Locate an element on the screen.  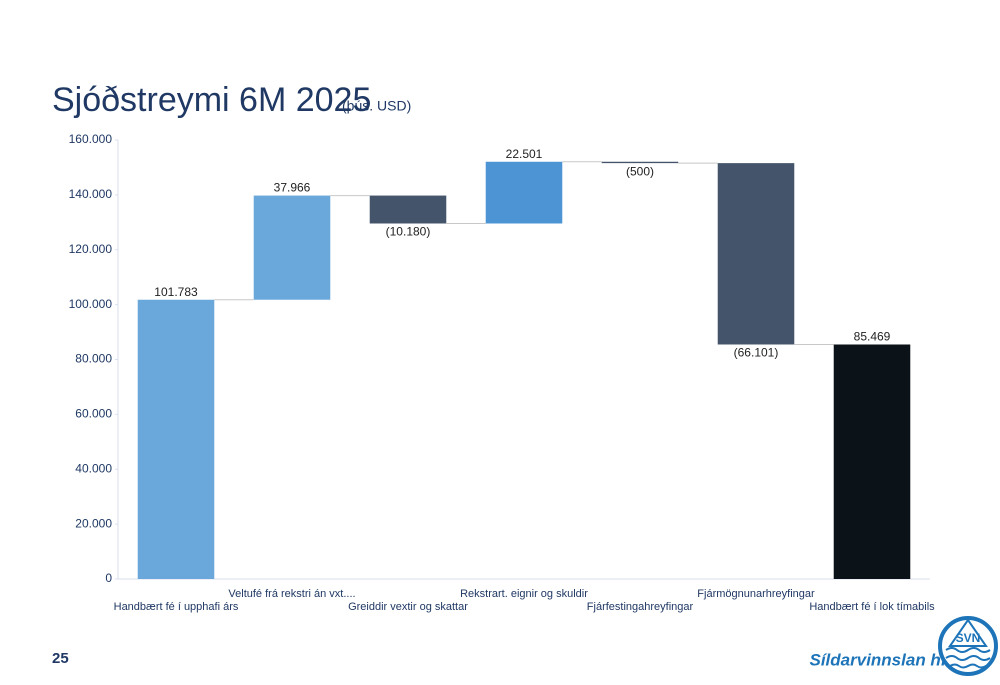
data-label: (500) is located at coordinates (640, 171).